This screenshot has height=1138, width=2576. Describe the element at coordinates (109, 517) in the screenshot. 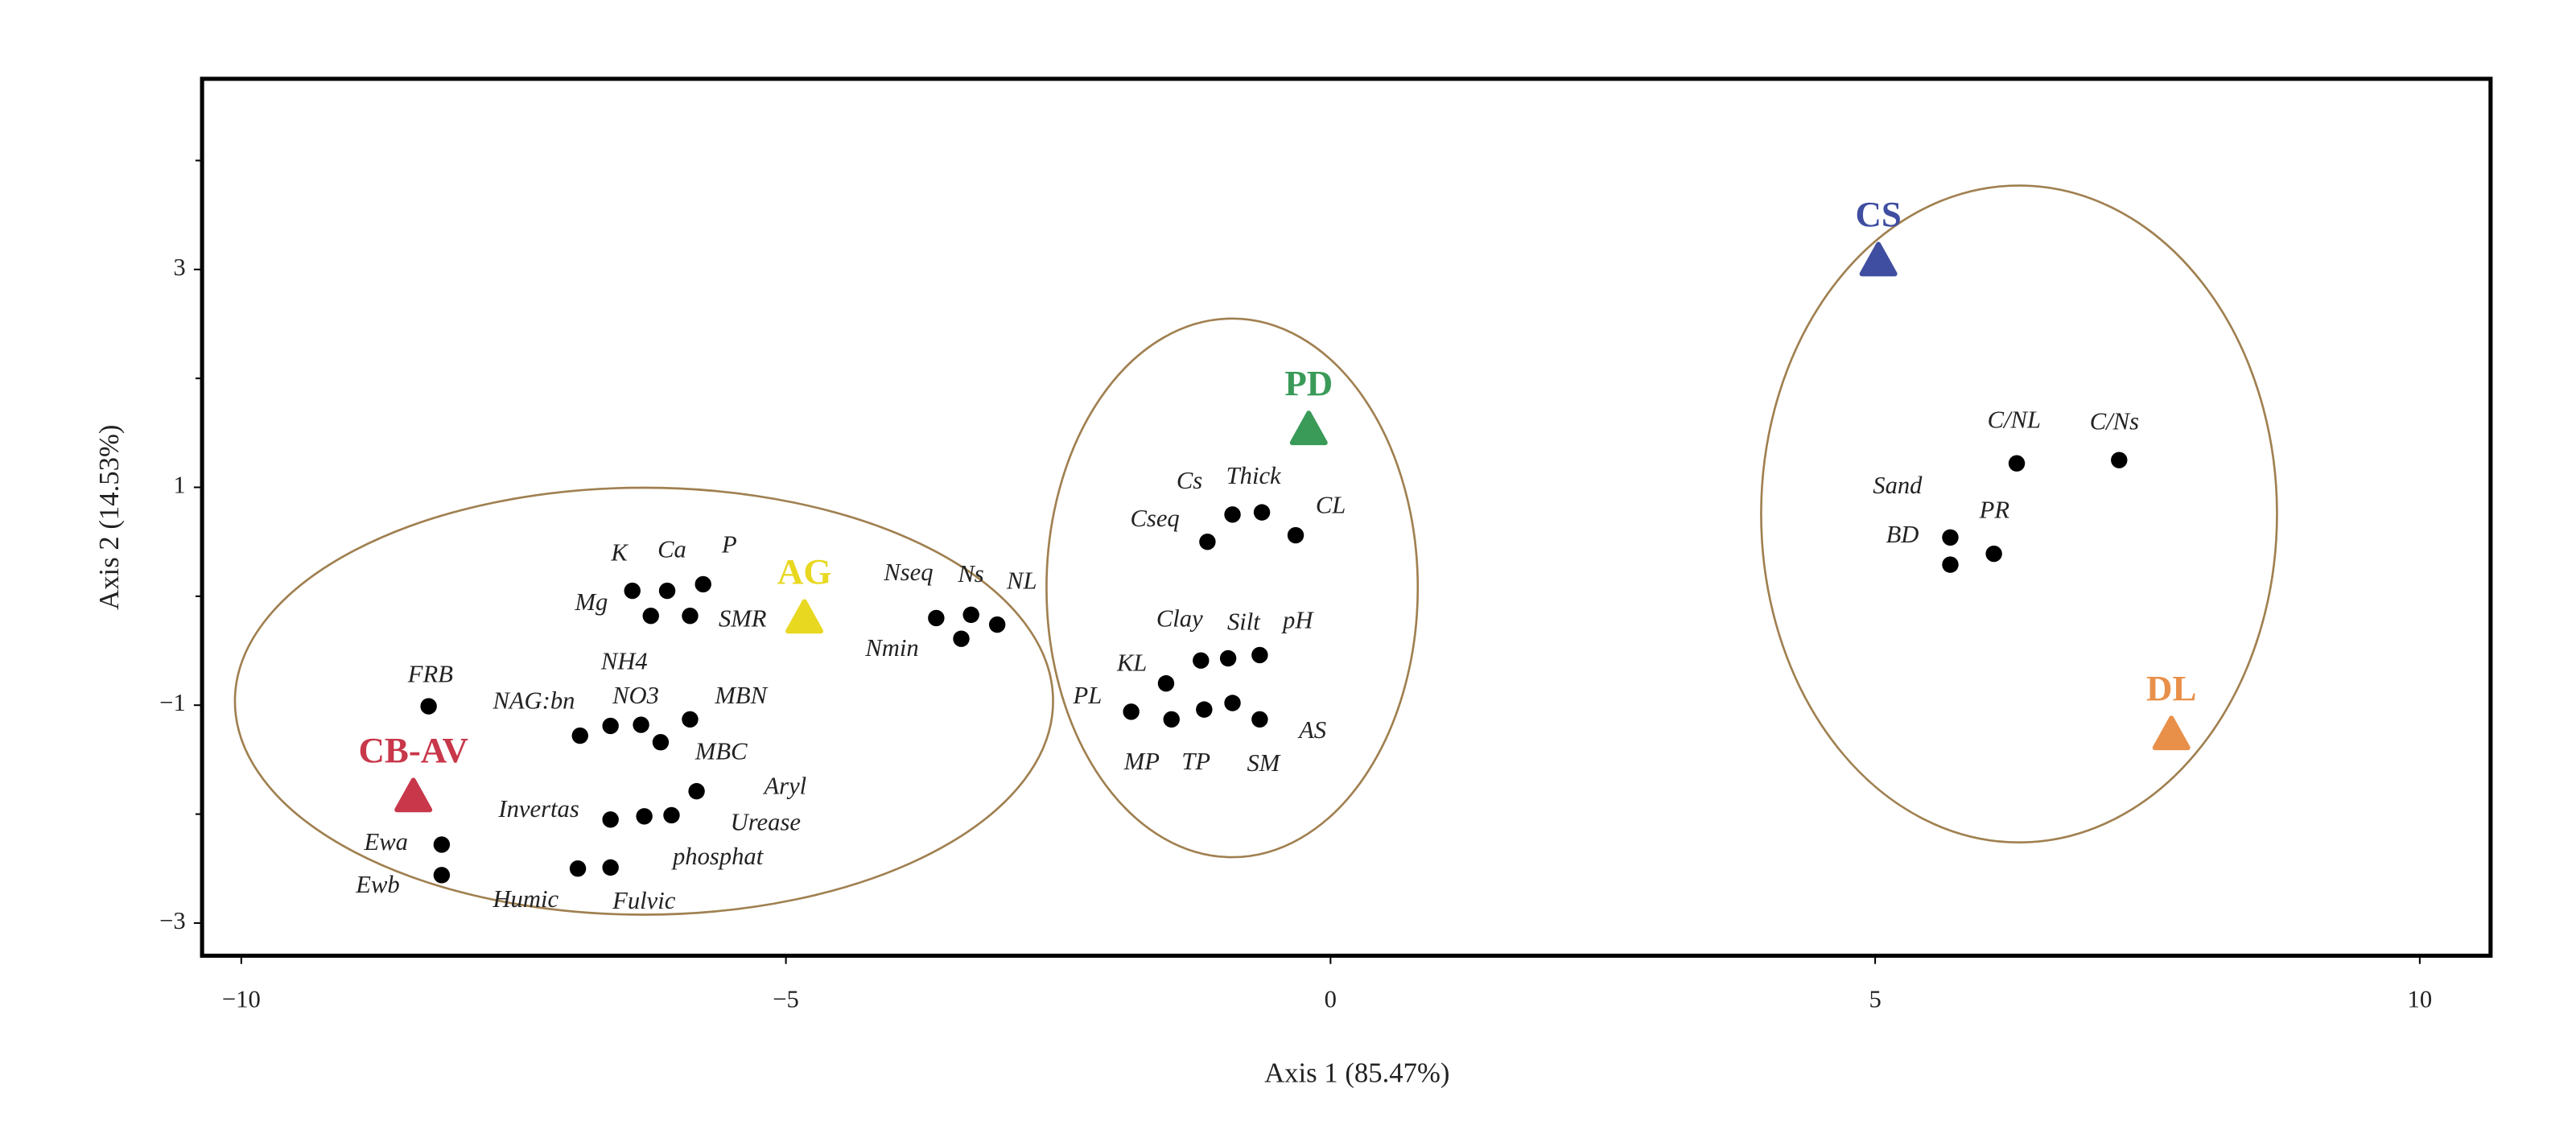

I see `y-axis-label: Axis 2 (14.53%)` at that location.